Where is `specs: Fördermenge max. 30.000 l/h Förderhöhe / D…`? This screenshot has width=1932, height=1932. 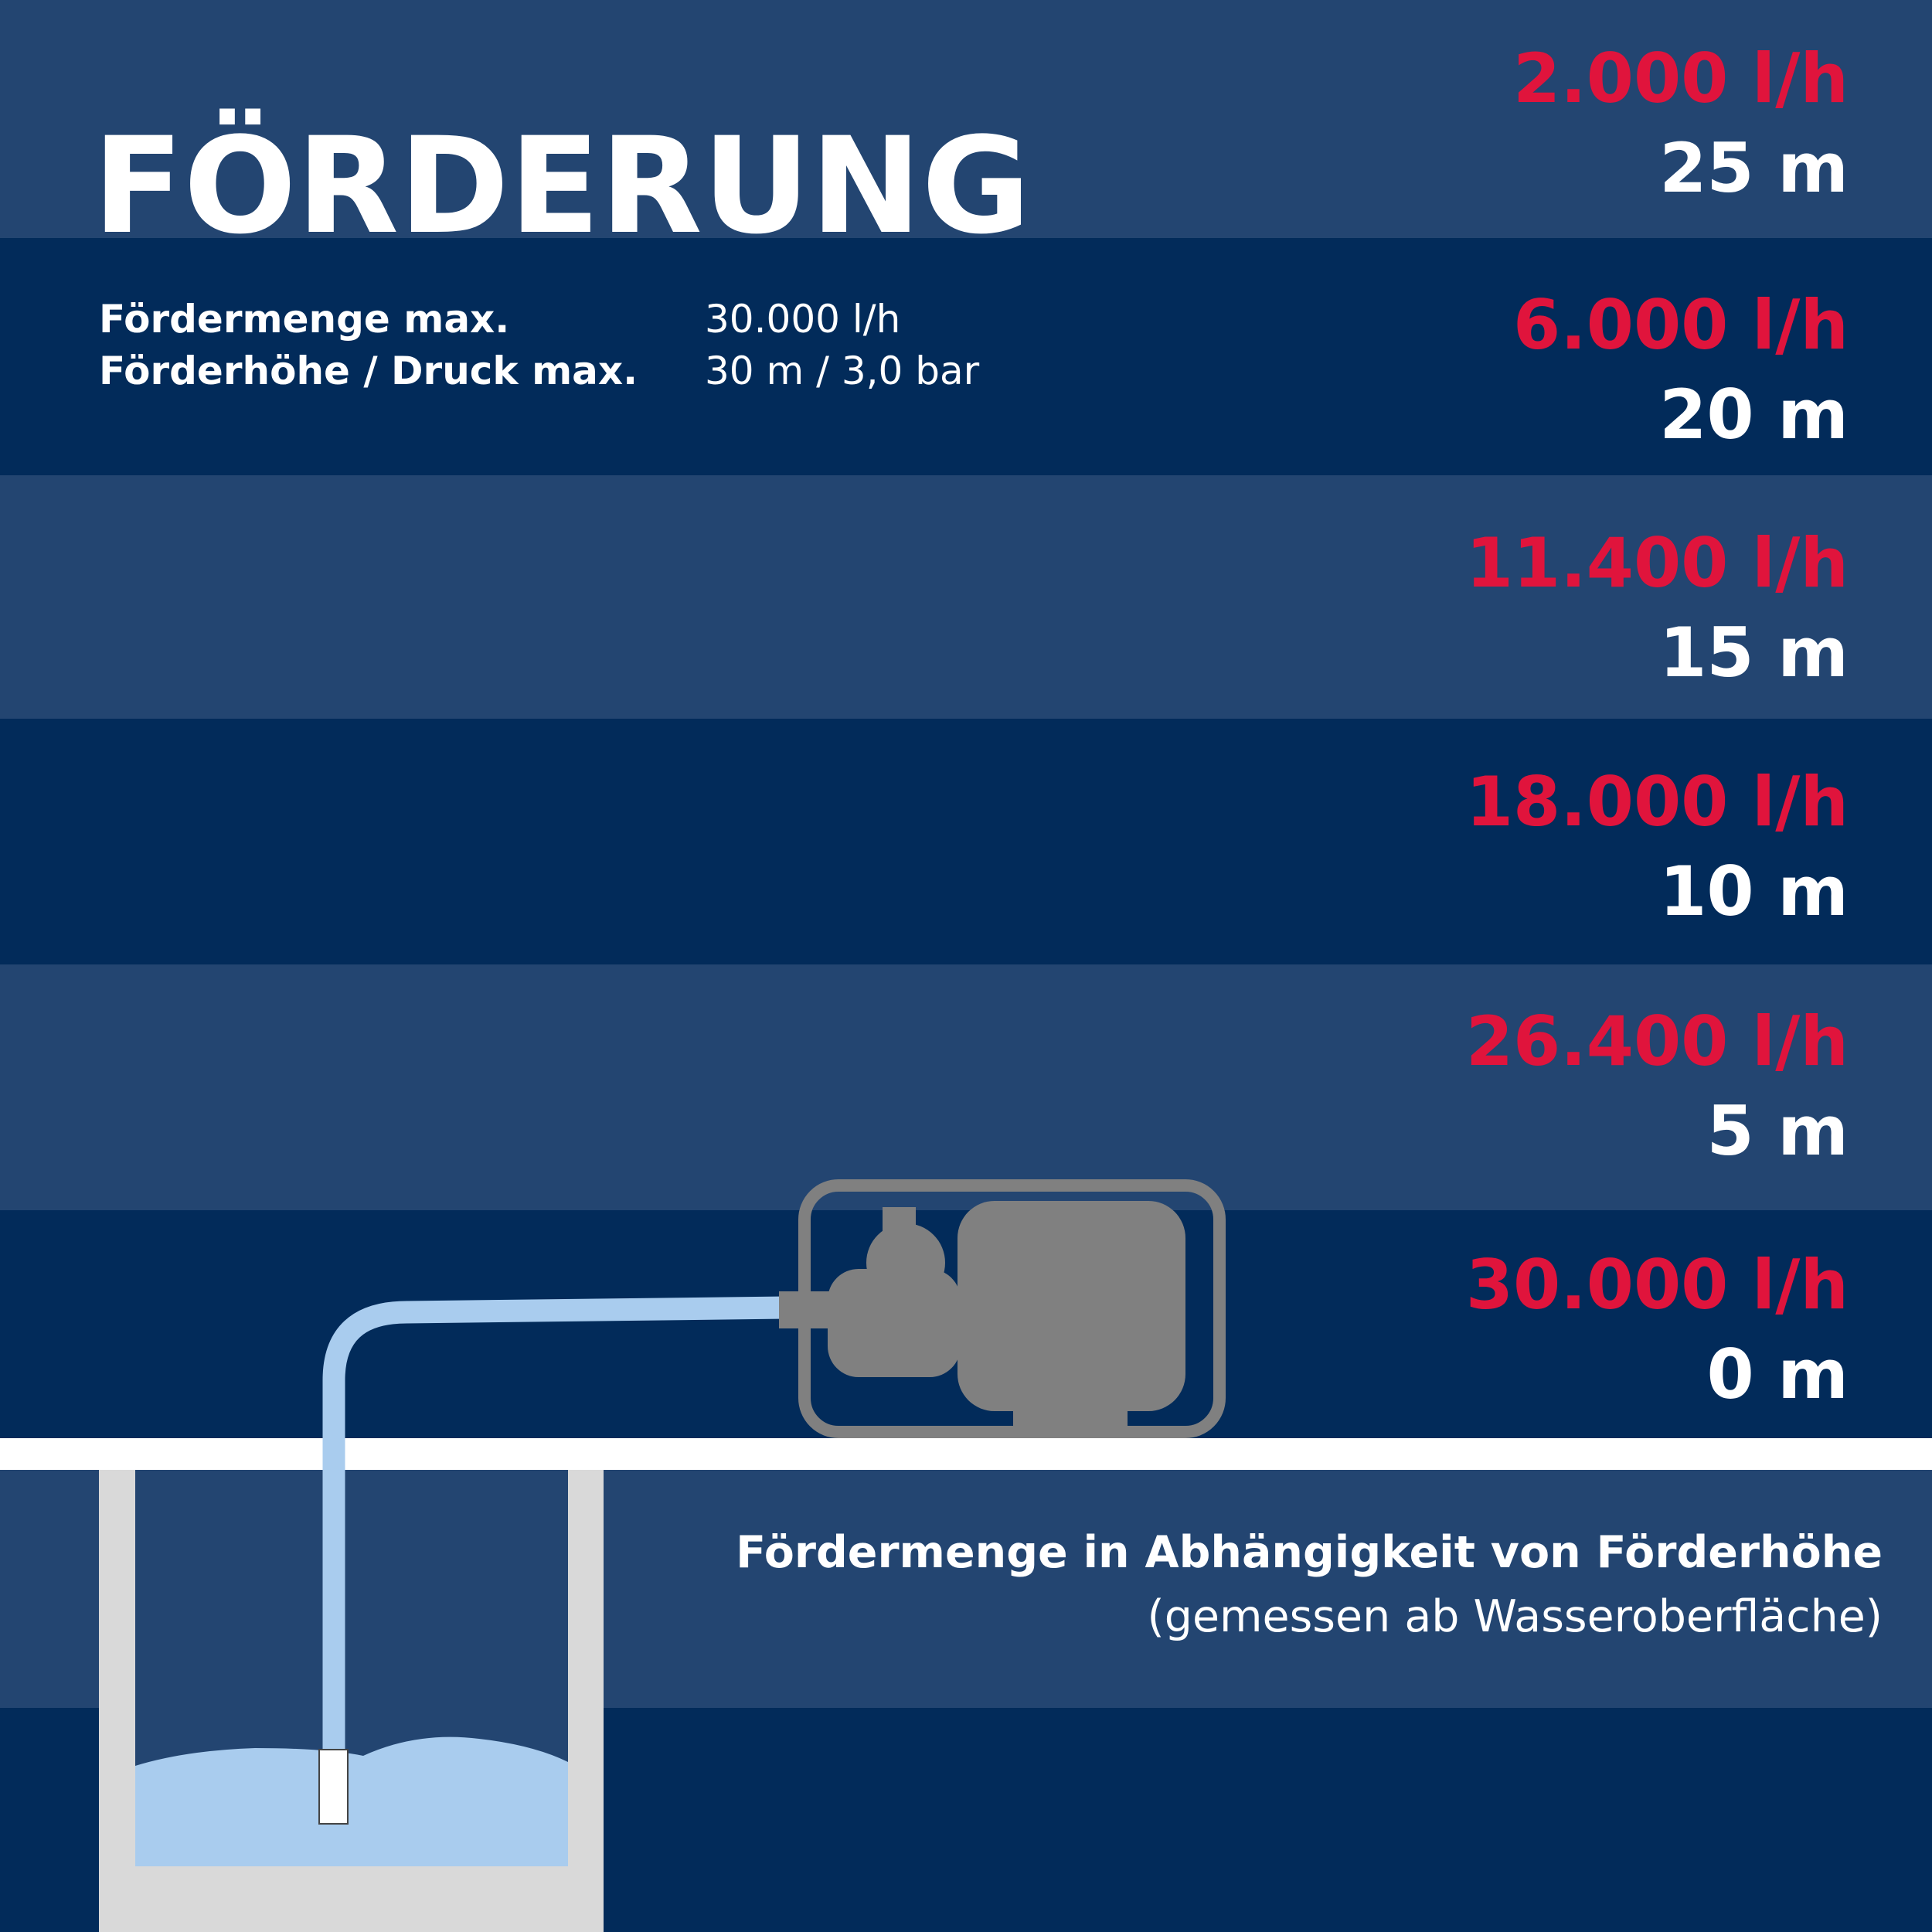
specs: Fördermenge max. 30.000 l/h Förderhöhe / D… is located at coordinates (539, 345).